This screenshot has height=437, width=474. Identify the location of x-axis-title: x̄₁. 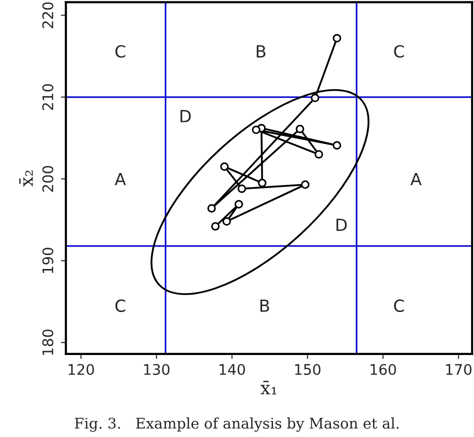
(268, 387).